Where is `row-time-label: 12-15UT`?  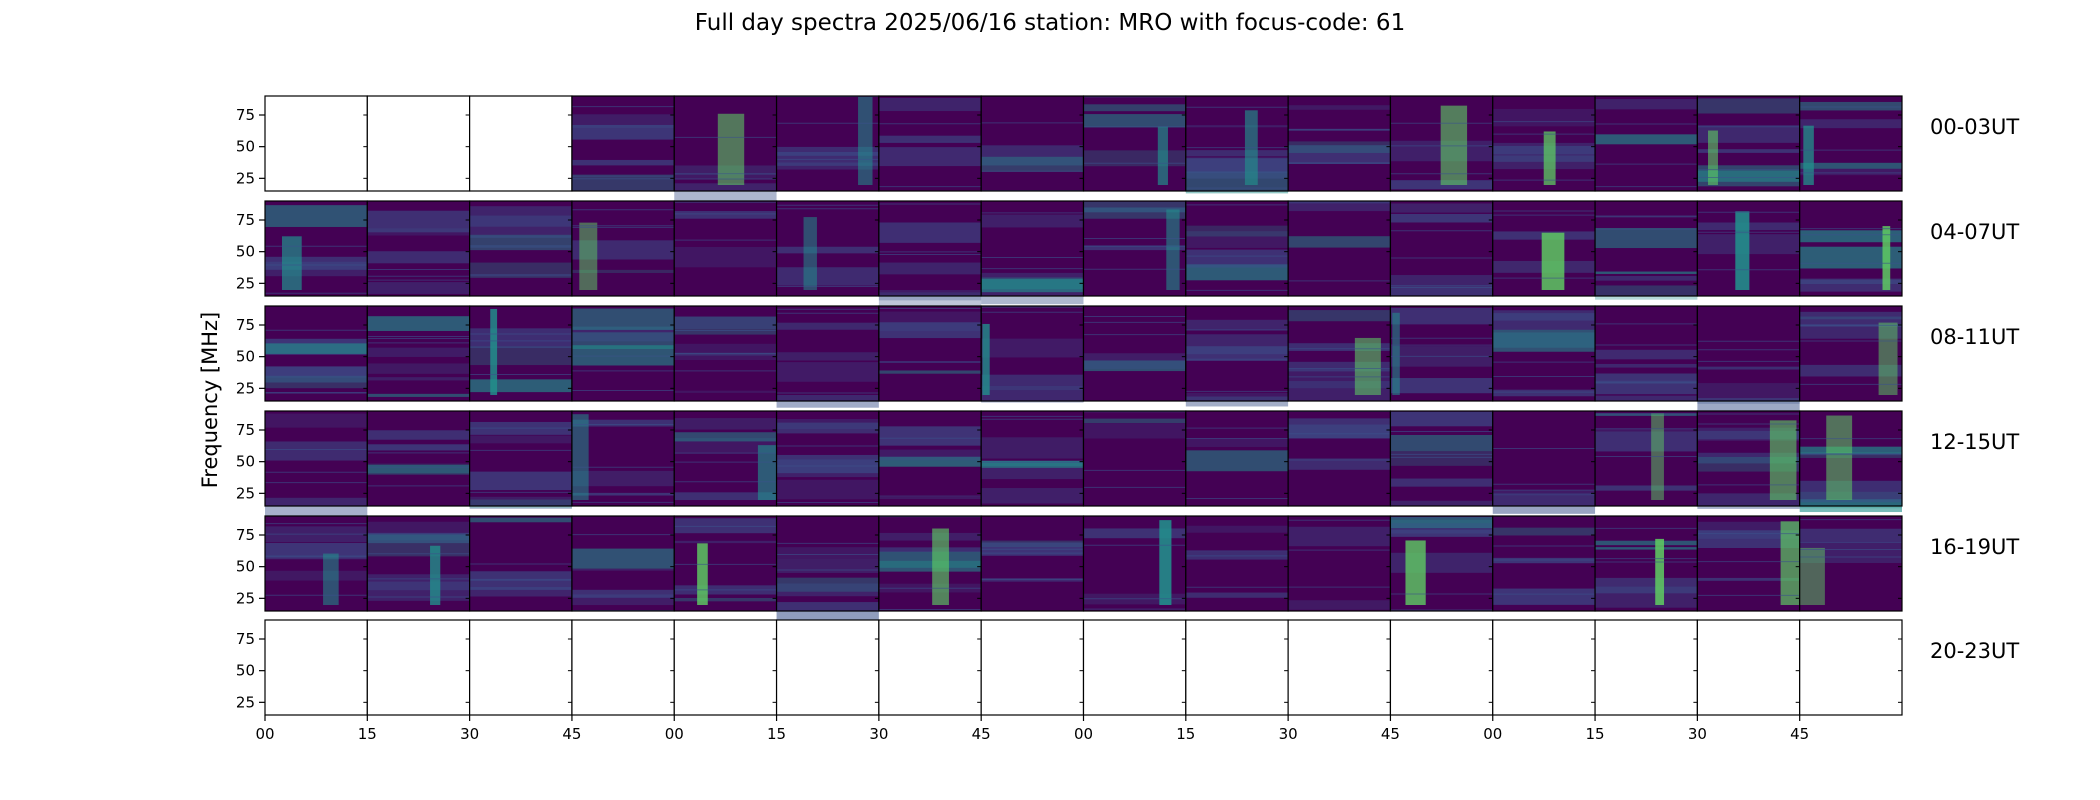 row-time-label: 12-15UT is located at coordinates (1974, 442).